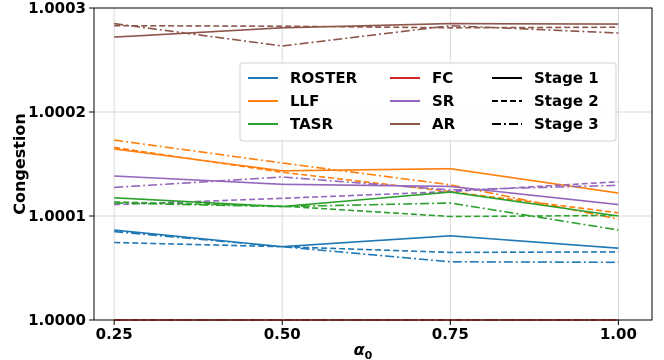 The width and height of the screenshot is (664, 360). I want to click on x-axis-label-main: α, so click(360, 349).